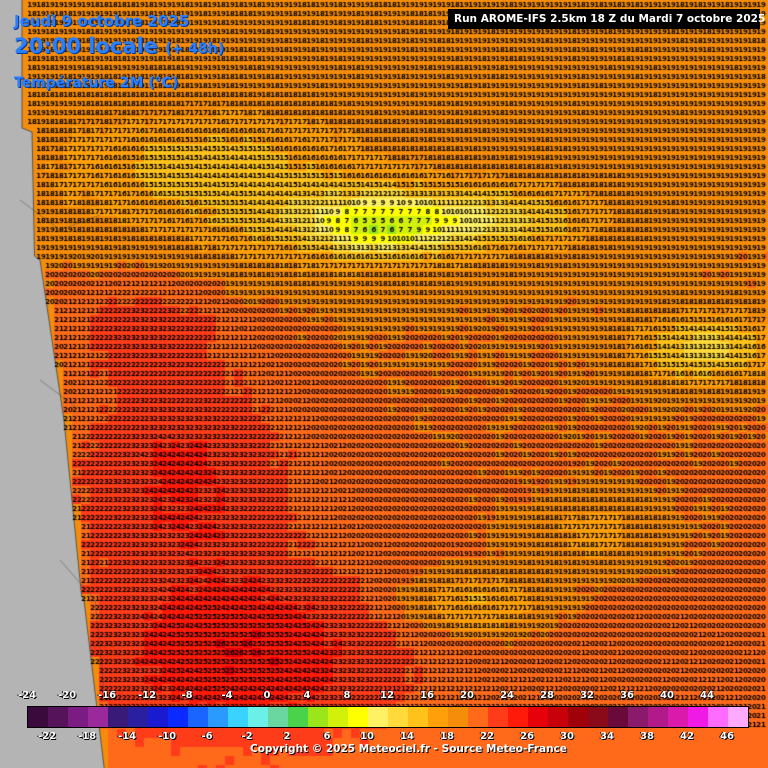  I want to click on legend-tick-label: 28, so click(547, 695).